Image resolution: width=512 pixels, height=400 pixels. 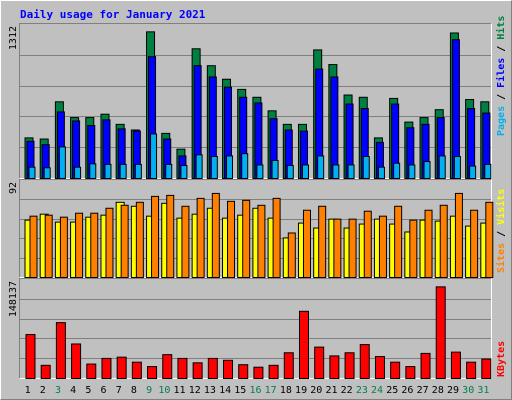 What do you see at coordinates (28, 390) in the screenshot?
I see `x-tick-label-day-1: 1` at bounding box center [28, 390].